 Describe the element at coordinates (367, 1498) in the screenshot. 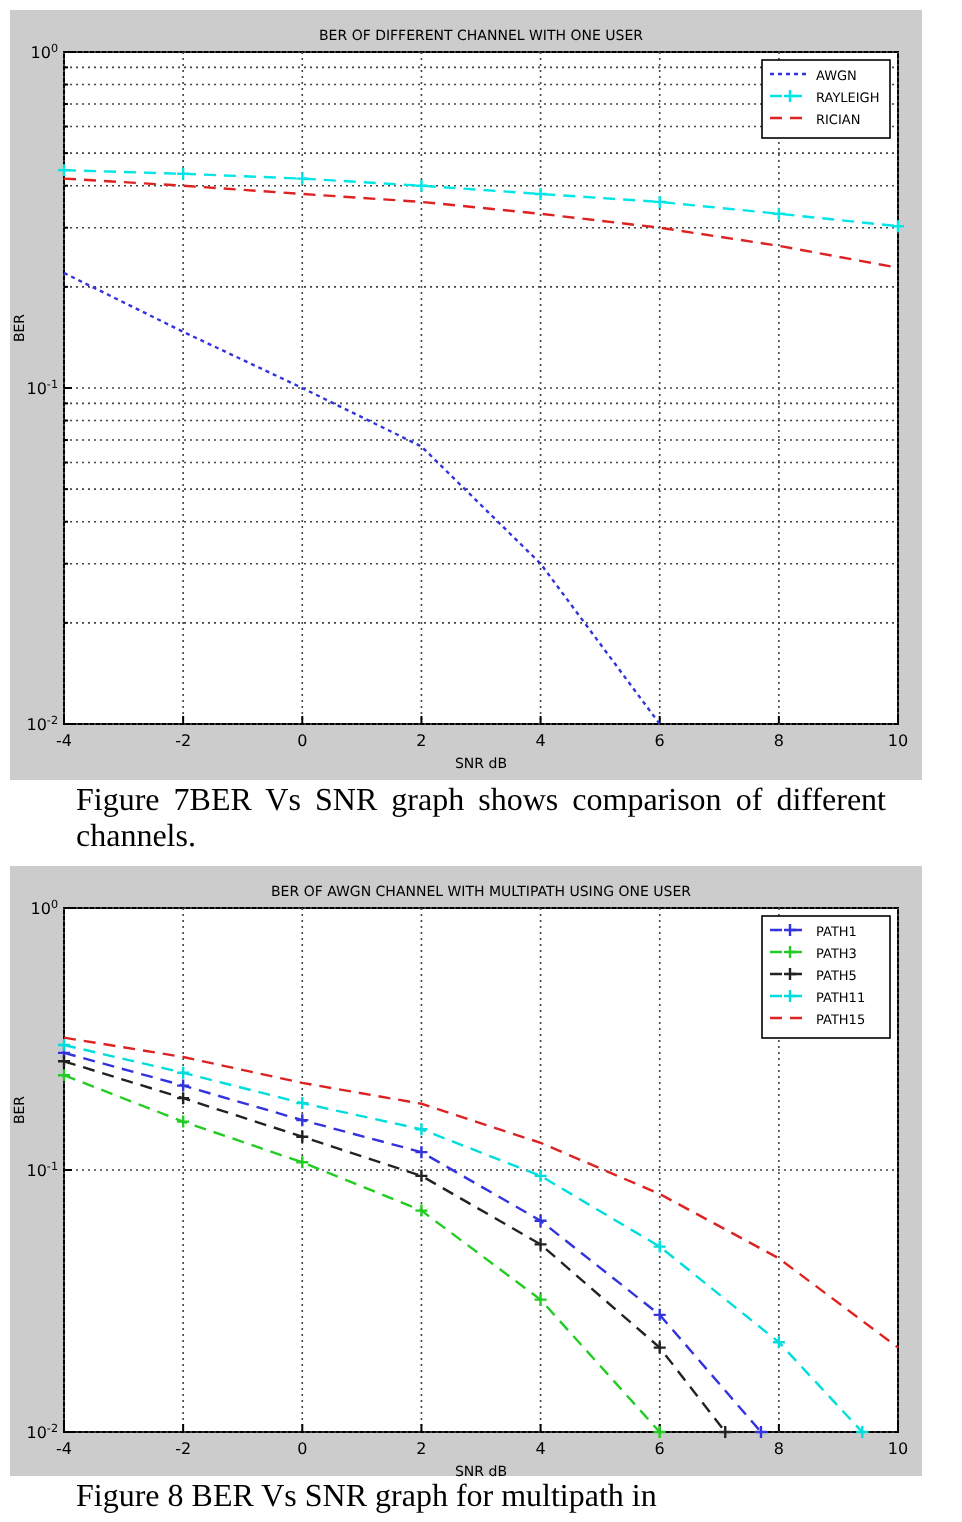

I see `caption: Figure 8 BER Vs SNR graph for multipath in` at that location.